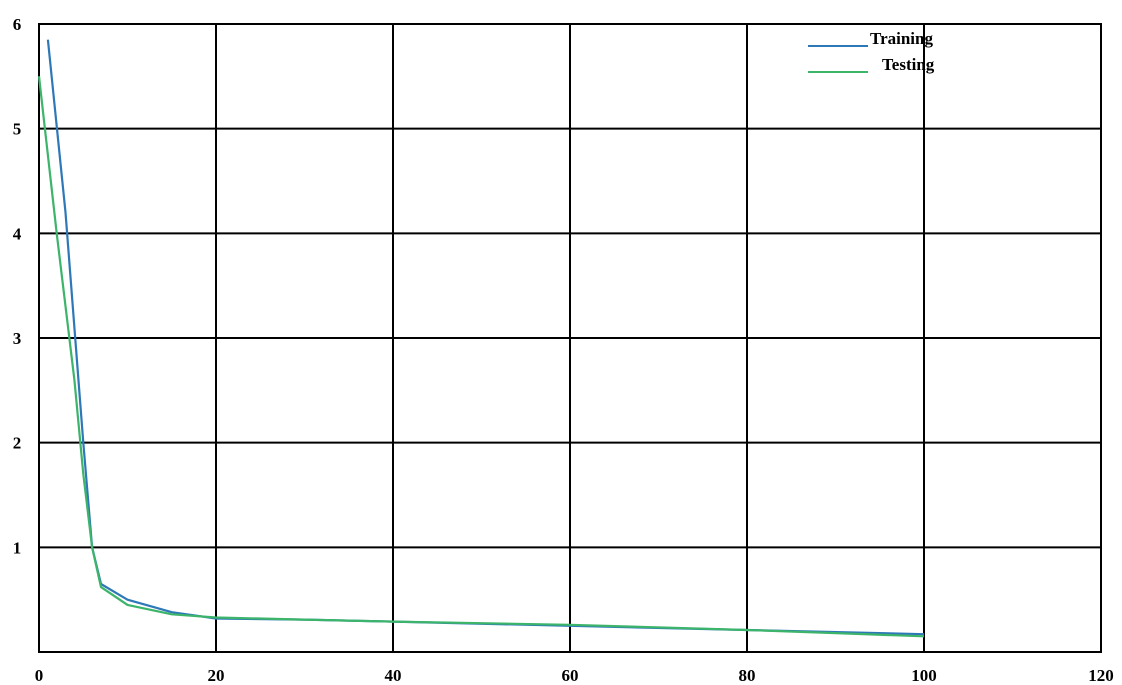 The image size is (1122, 685). What do you see at coordinates (901, 38) in the screenshot?
I see `legend-label-training: Training` at bounding box center [901, 38].